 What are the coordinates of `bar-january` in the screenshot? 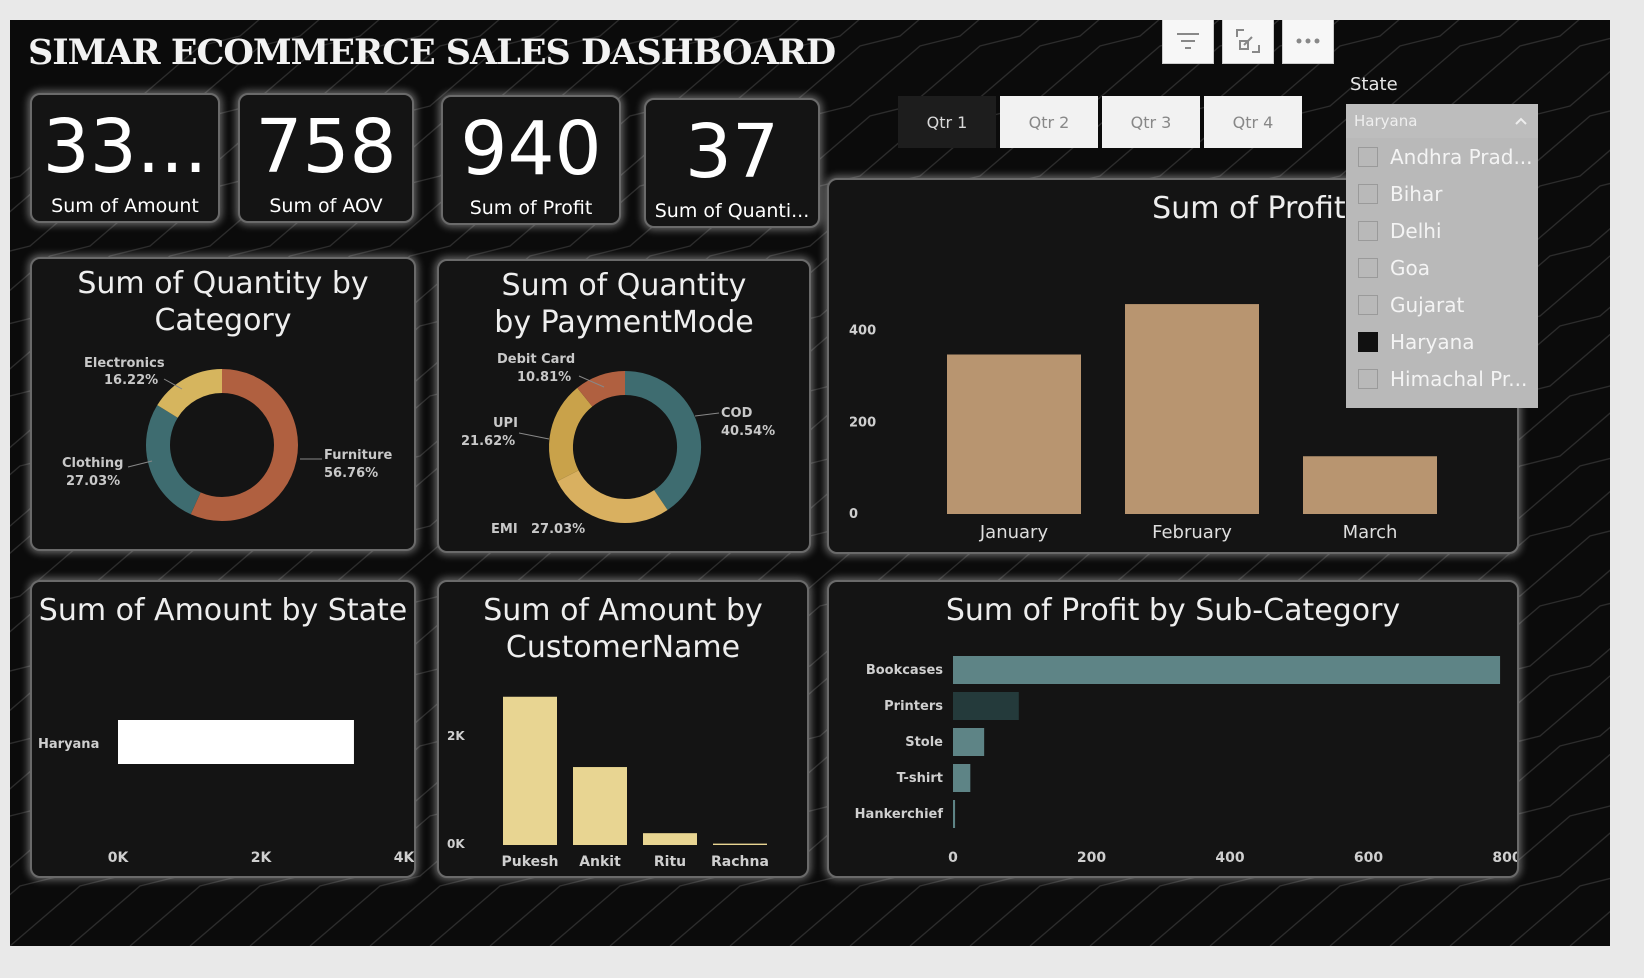 It's located at (1014, 434).